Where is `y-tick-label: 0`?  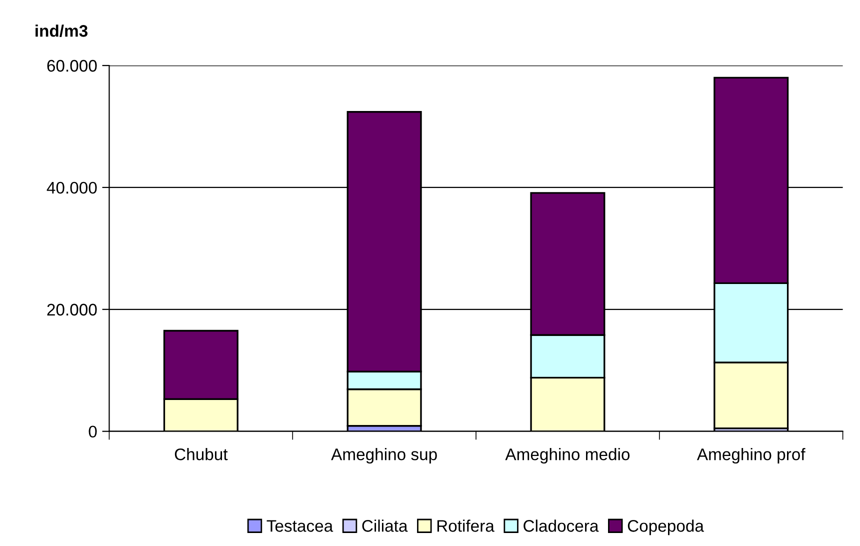
y-tick-label: 0 is located at coordinates (92, 432).